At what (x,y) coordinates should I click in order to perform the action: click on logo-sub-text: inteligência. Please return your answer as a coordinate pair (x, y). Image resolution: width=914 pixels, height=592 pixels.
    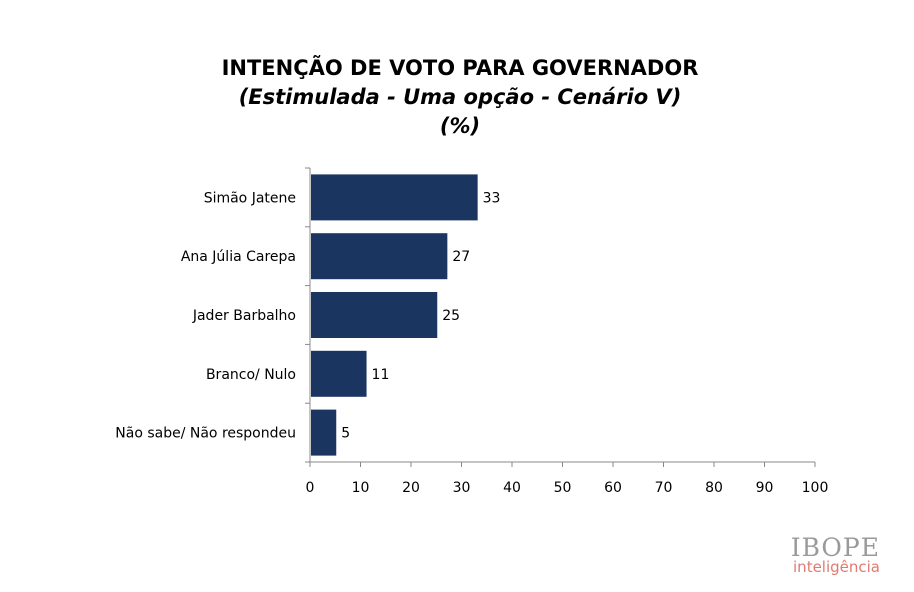
    Looking at the image, I should click on (836, 567).